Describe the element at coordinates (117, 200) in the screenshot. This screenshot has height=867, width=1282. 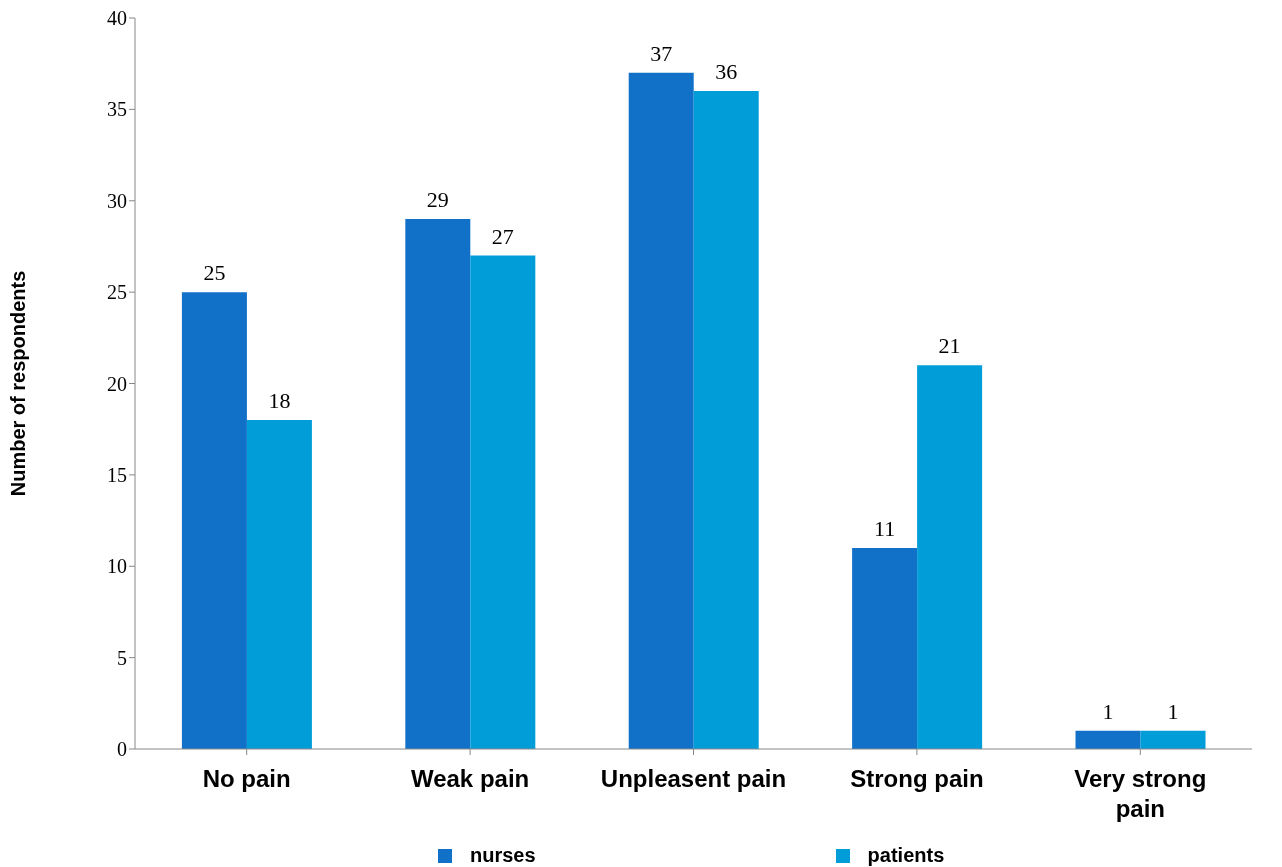
I see `y-tick-label: 30` at that location.